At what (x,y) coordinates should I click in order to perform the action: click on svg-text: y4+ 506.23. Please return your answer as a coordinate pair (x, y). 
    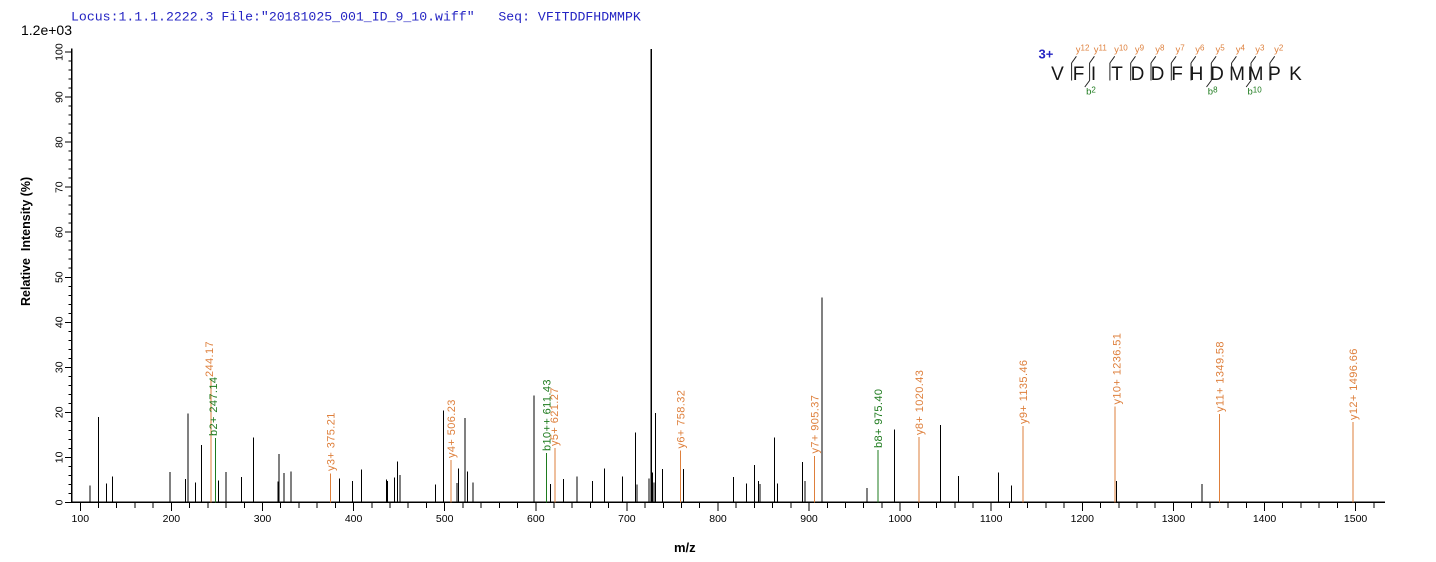
    Looking at the image, I should click on (452, 428).